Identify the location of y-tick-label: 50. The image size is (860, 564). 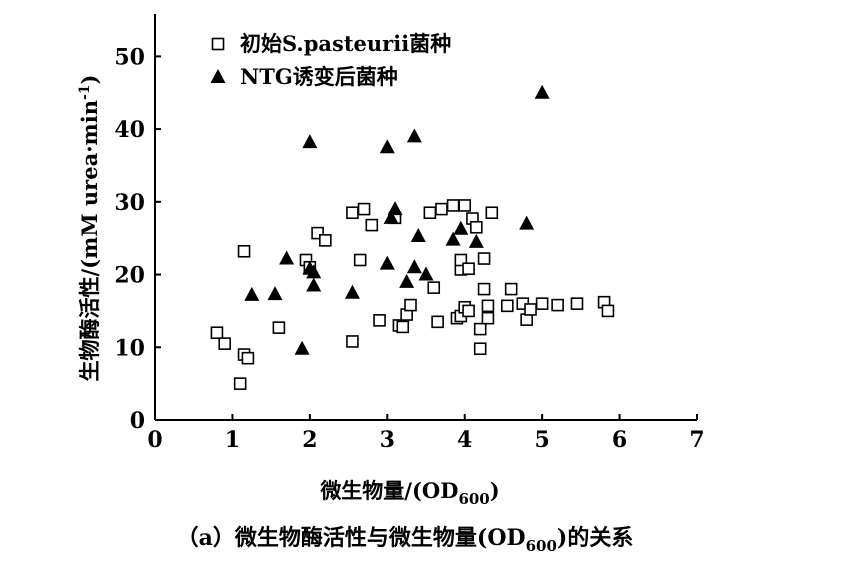
(129, 57).